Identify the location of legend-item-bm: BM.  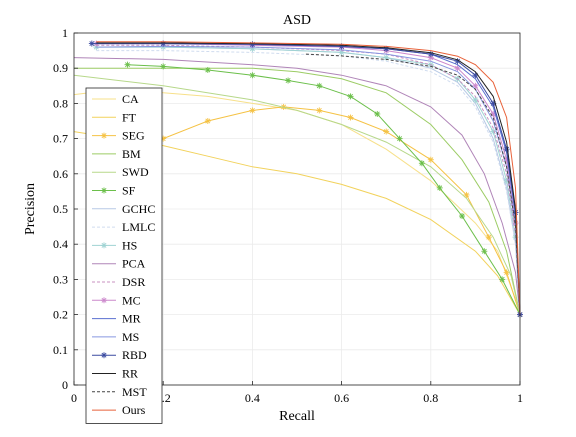
(116, 154).